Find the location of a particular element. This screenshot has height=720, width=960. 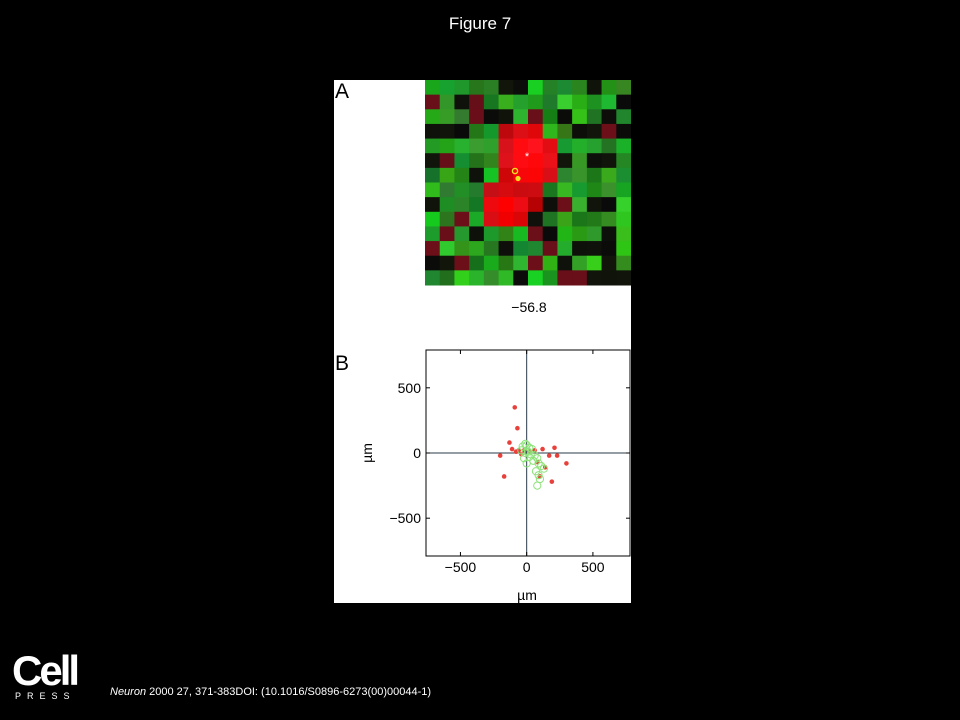

cell-press-logo: Cell PRESS is located at coordinates (47, 675).